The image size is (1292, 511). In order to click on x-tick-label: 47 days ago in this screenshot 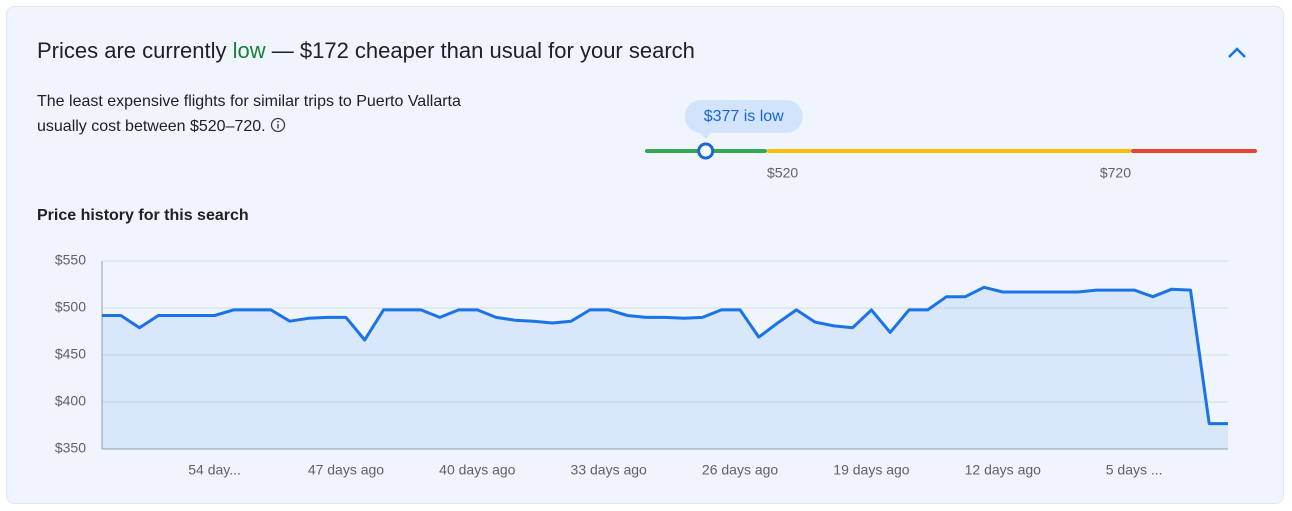, I will do `click(346, 470)`.